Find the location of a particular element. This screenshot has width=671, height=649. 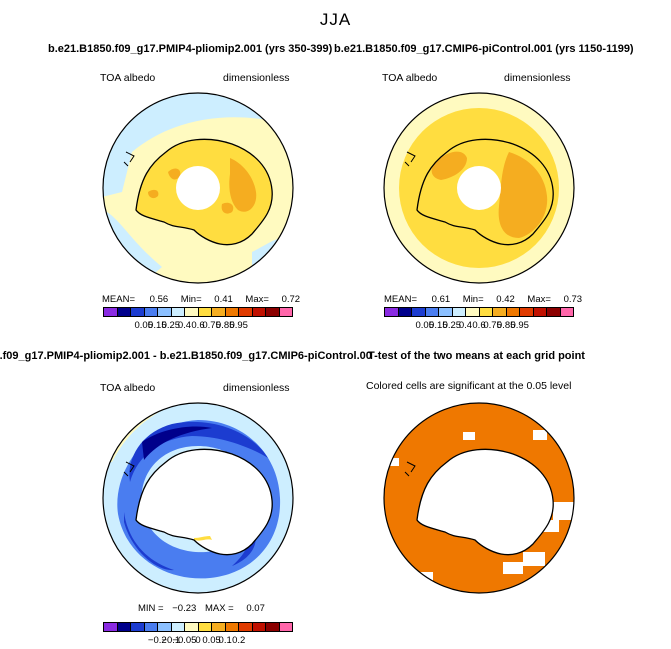

strong-negative-band is located at coordinates (149, 541).